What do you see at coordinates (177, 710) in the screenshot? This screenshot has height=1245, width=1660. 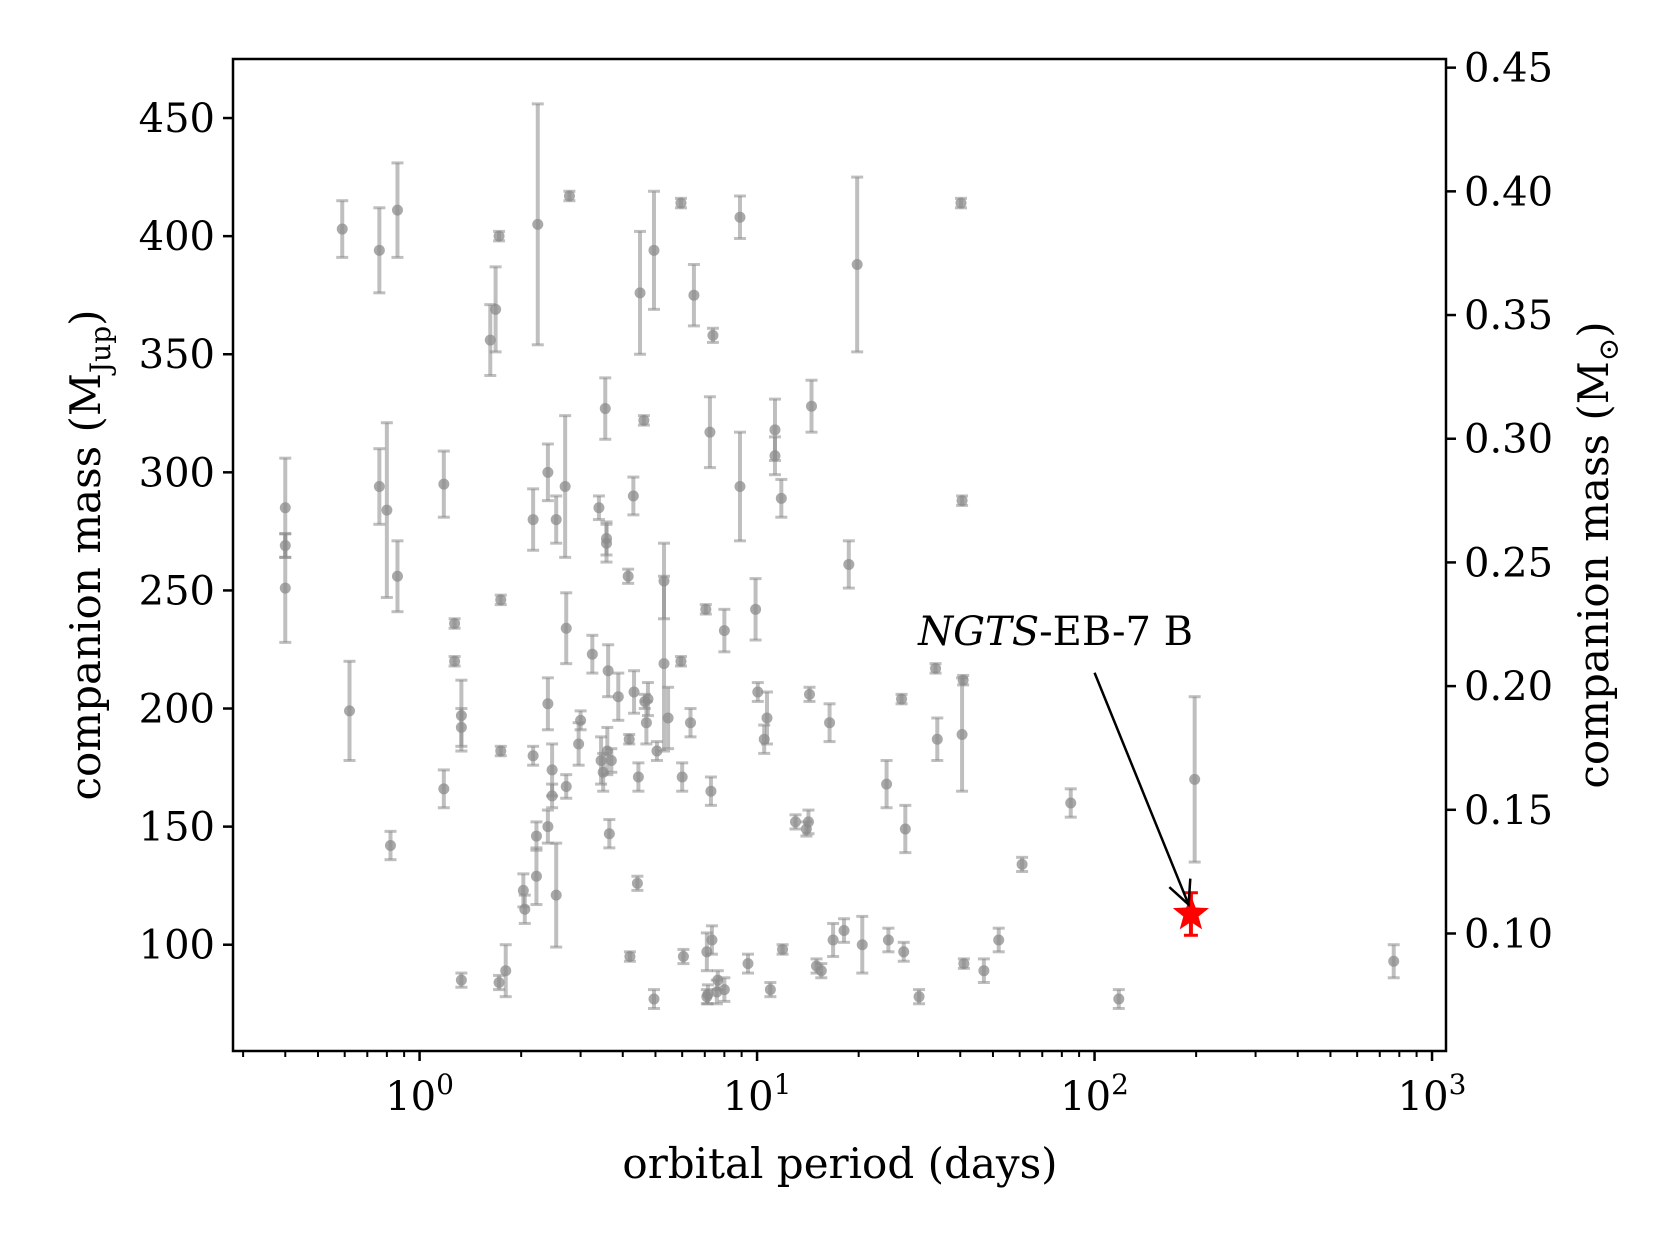 I see `left-y-tick-label: 200` at bounding box center [177, 710].